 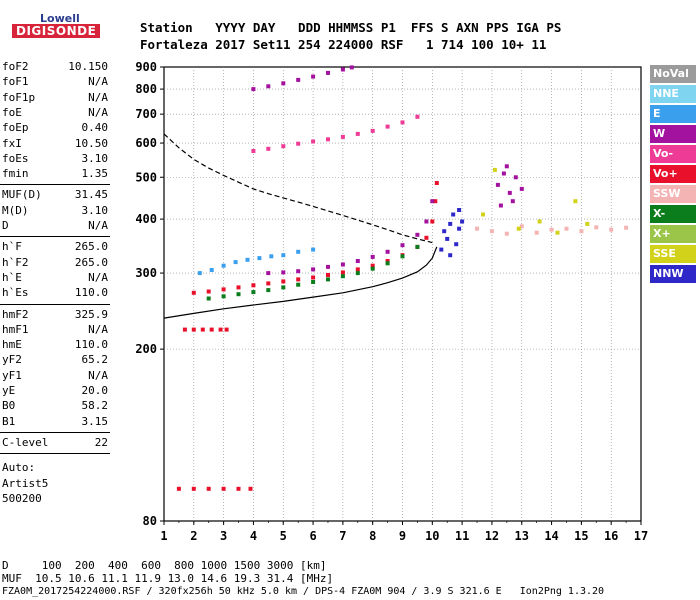 What do you see at coordinates (673, 214) in the screenshot?
I see `legend-item: X-` at bounding box center [673, 214].